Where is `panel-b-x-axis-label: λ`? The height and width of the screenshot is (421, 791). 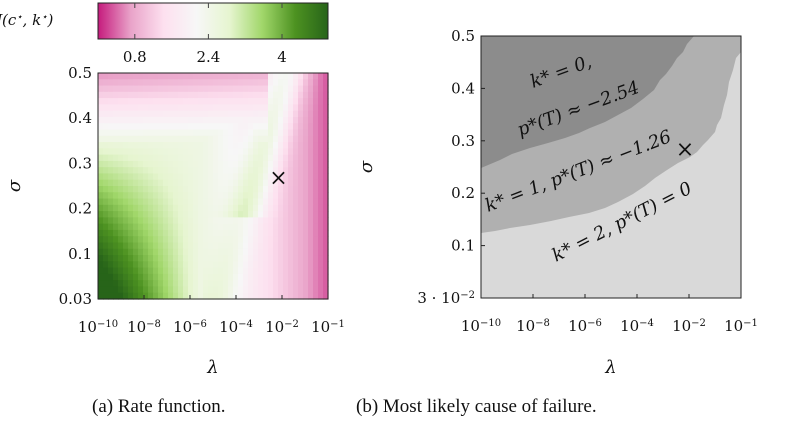
panel-b-x-axis-label: λ is located at coordinates (610, 367).